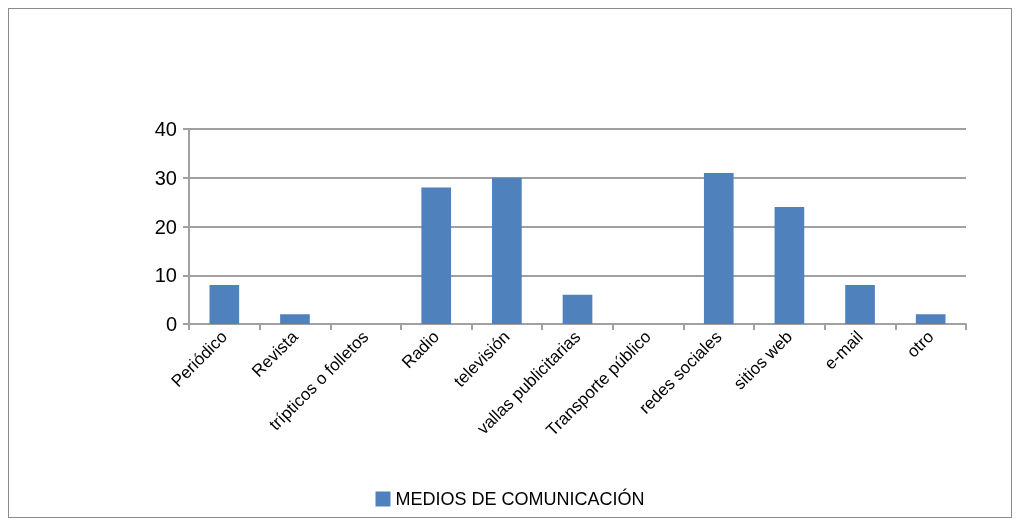 This screenshot has width=1020, height=526. What do you see at coordinates (165, 226) in the screenshot?
I see `y-tick-label: 20` at bounding box center [165, 226].